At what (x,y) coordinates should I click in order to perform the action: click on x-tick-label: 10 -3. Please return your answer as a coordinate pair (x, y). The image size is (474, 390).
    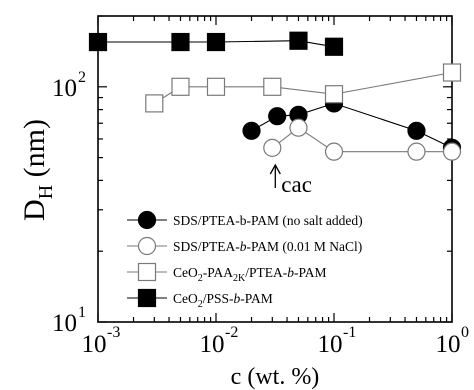
    Looking at the image, I should click on (101, 341).